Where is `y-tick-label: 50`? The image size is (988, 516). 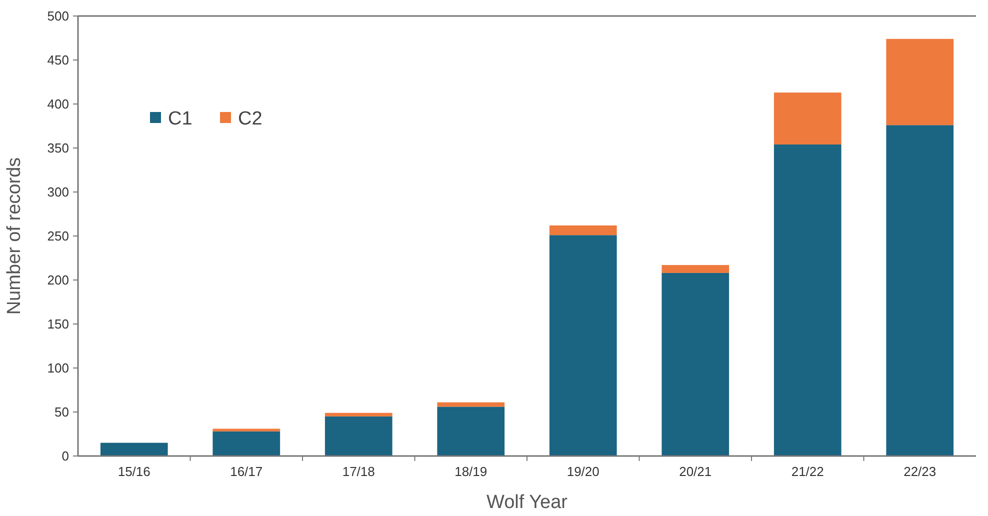
y-tick-label: 50 is located at coordinates (61, 412).